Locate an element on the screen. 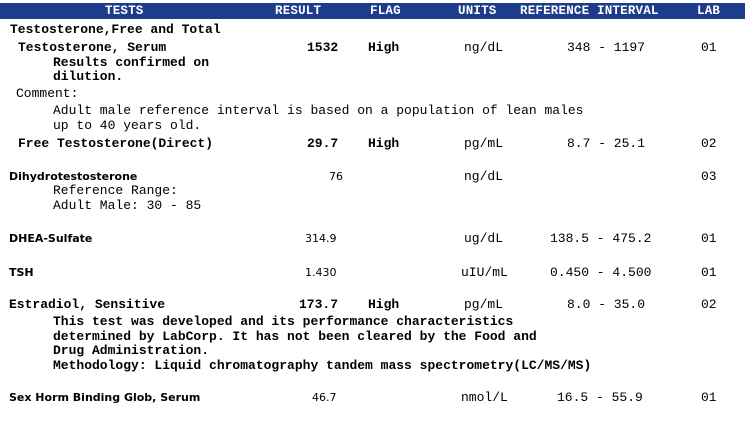 The height and width of the screenshot is (422, 745). test-name: Testosterone, Serum is located at coordinates (92, 47).